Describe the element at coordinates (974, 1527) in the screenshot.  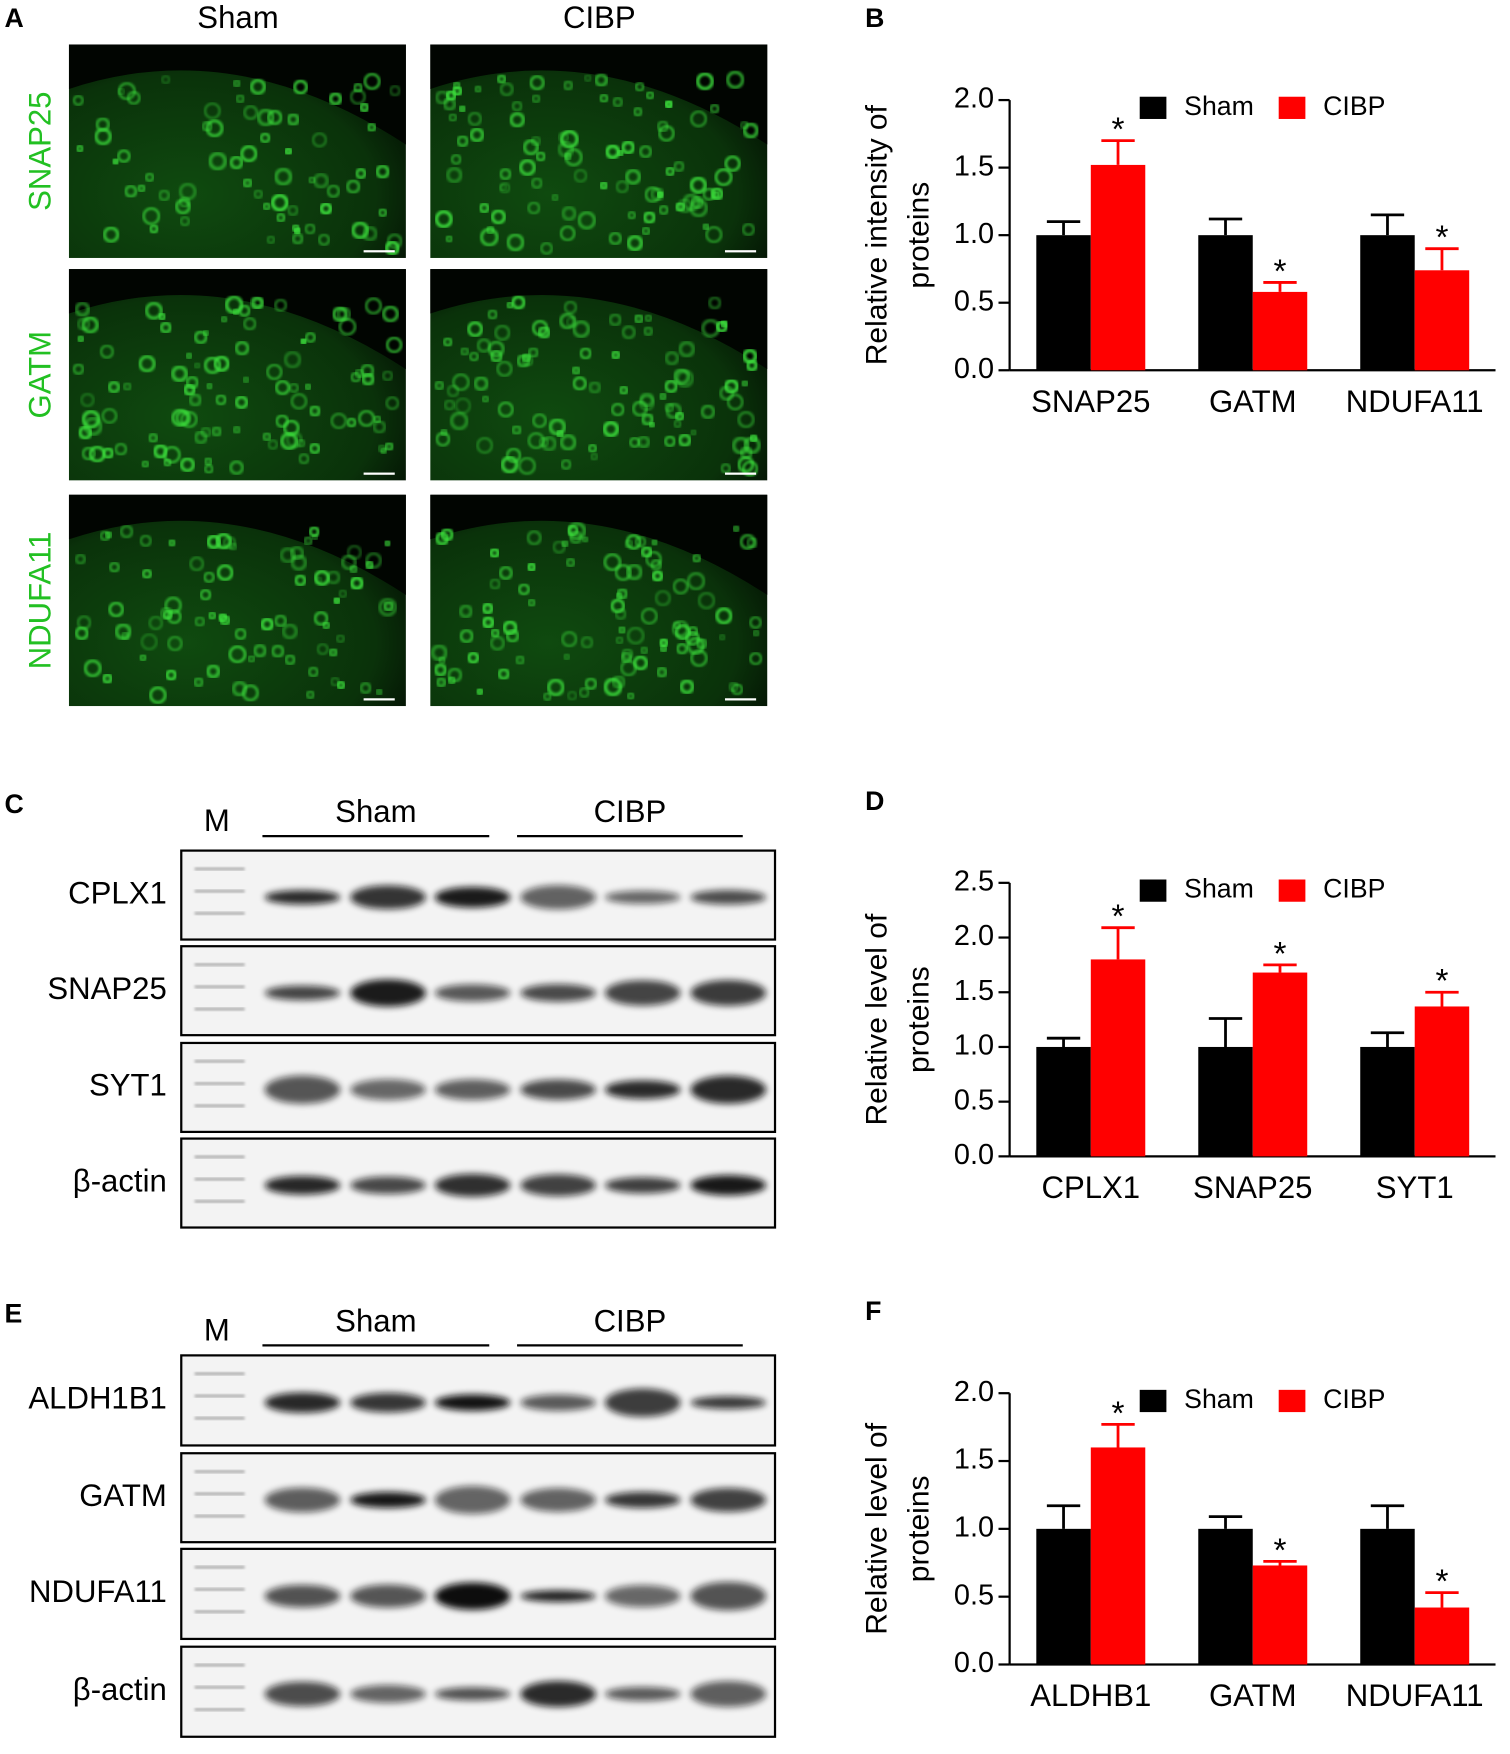
I see `y-tick-label: 1.0` at that location.